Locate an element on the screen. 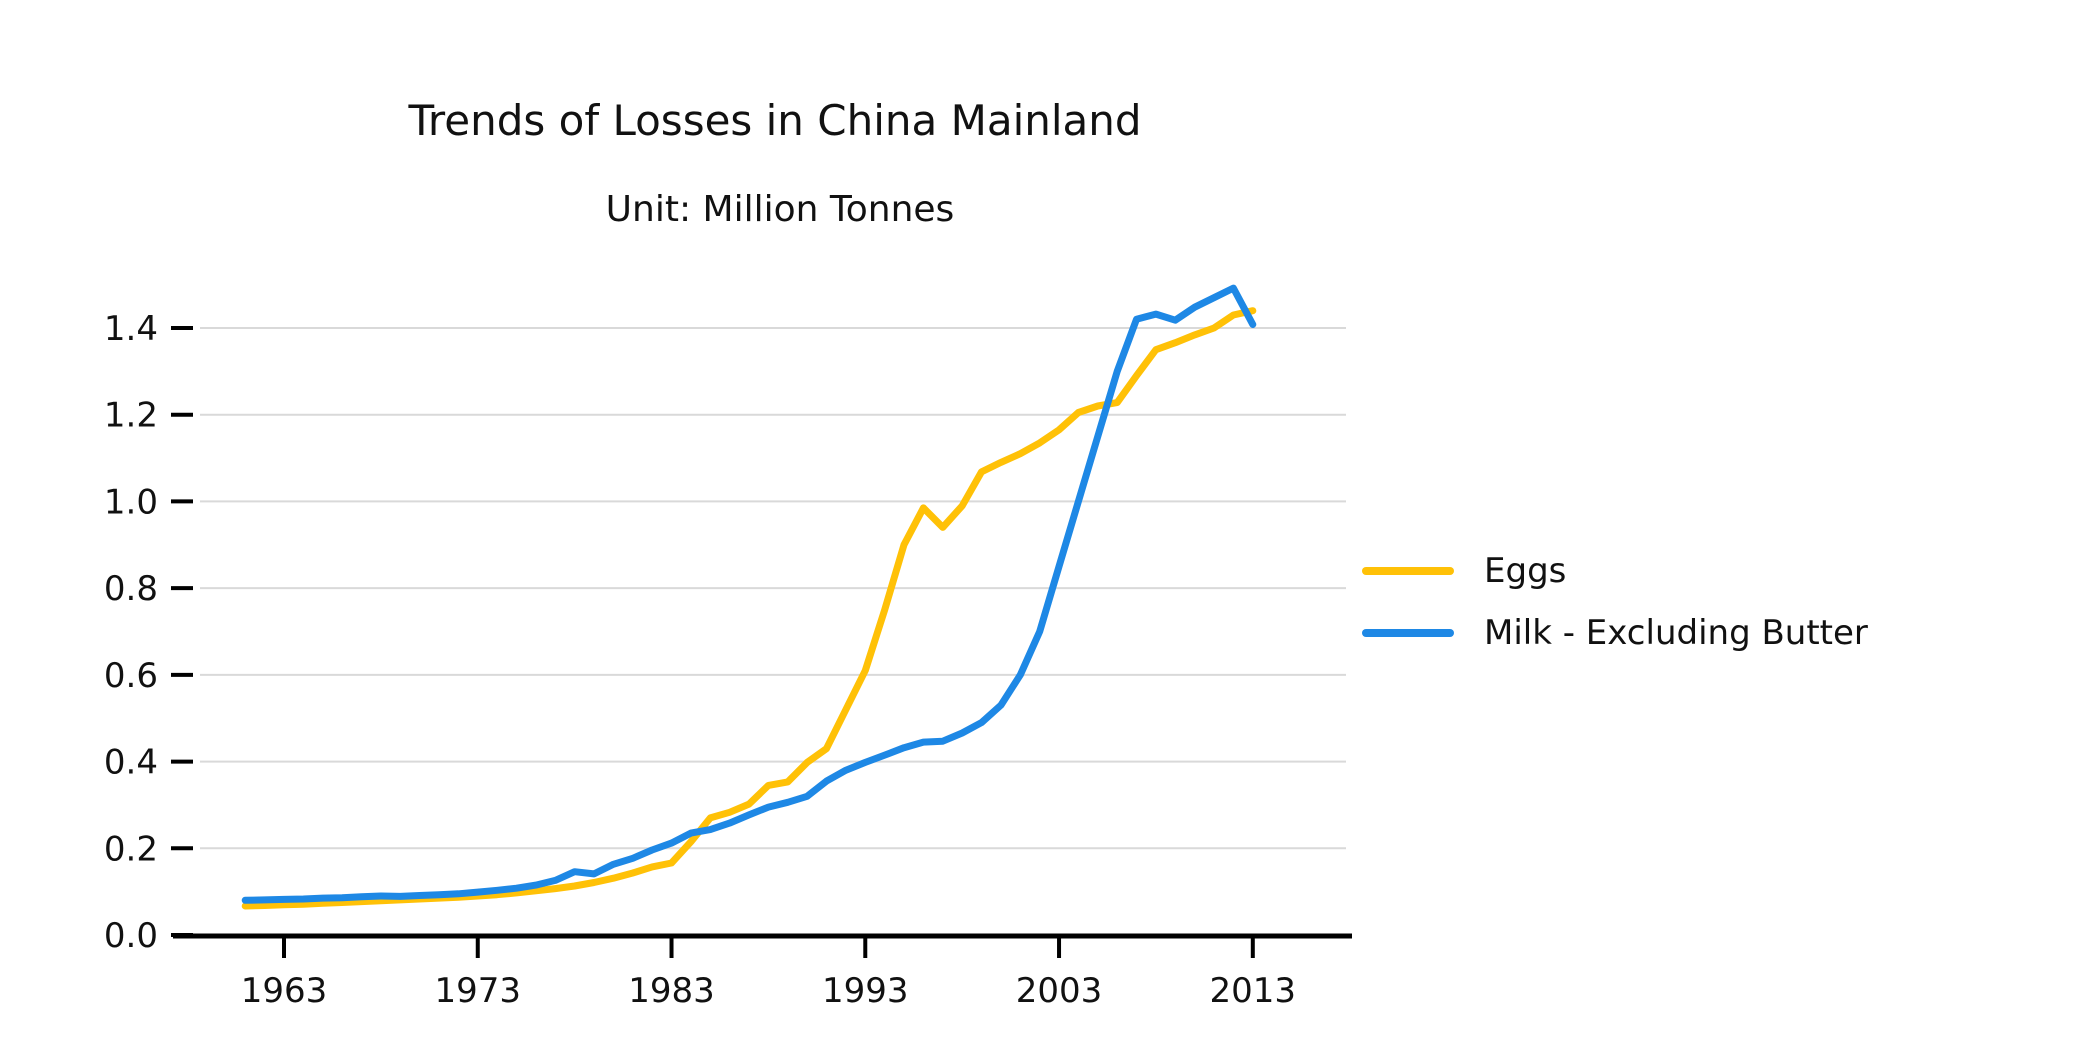 This screenshot has width=2100, height=1050. chart-subtitle: Unit: Million Tonnes is located at coordinates (780, 209).